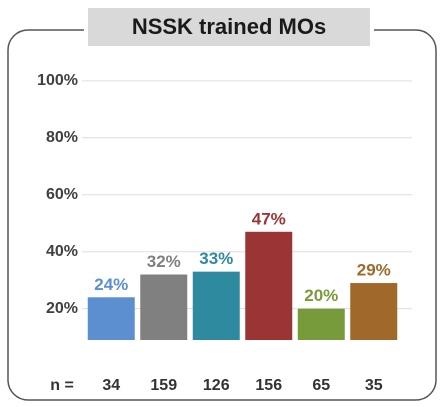 This screenshot has height=407, width=444. What do you see at coordinates (62, 251) in the screenshot?
I see `y-tick-label: 40%` at bounding box center [62, 251].